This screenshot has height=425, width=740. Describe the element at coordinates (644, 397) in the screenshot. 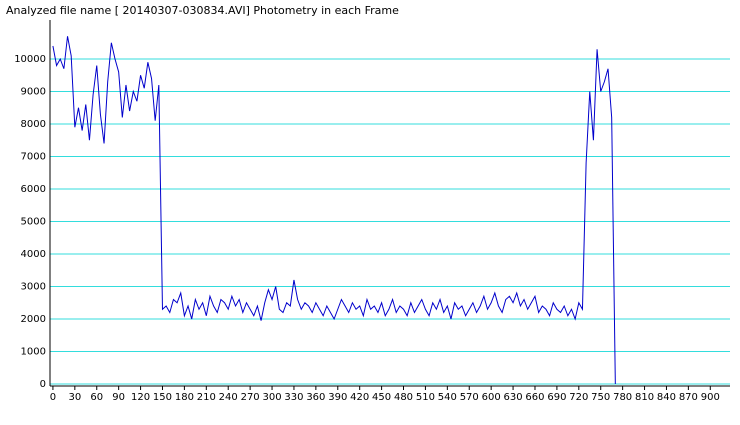

I see `x-tick-label: 810` at that location.